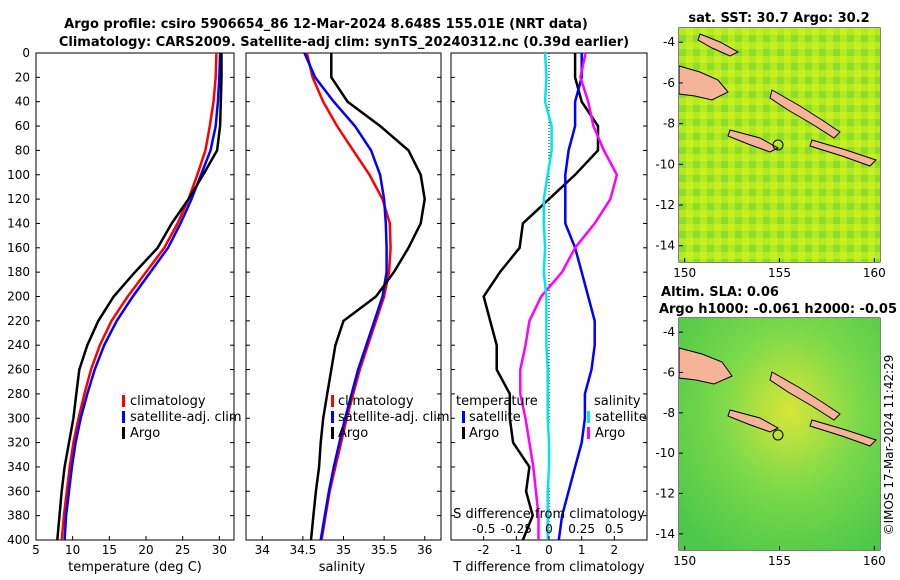 The image size is (900, 580). Describe the element at coordinates (123, 433) in the screenshot. I see `legend-swatch-argo` at that location.